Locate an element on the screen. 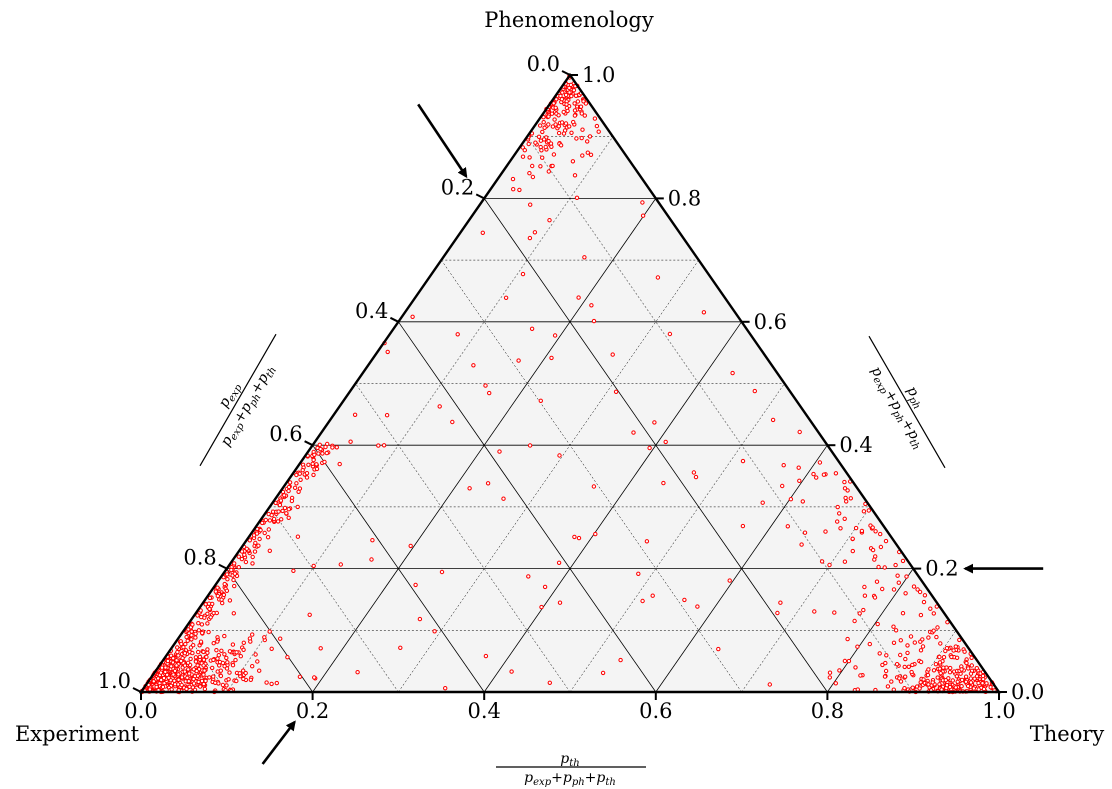 The image size is (1112, 789). tick-label-right: 0.4 is located at coordinates (855, 445).